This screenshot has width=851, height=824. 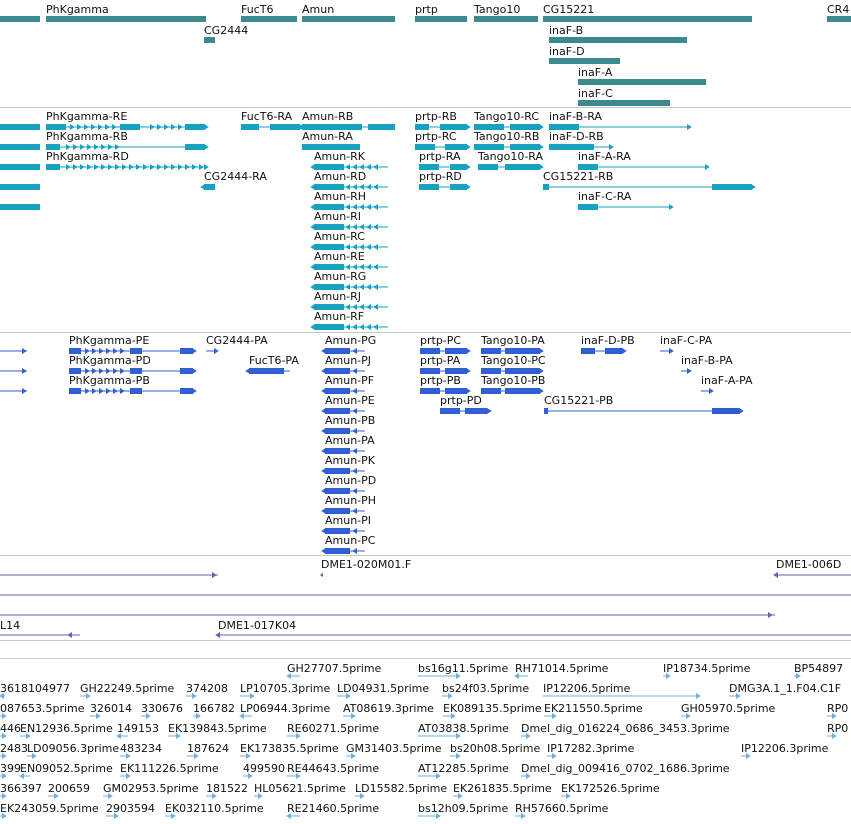 What do you see at coordinates (35, 688) in the screenshot?
I see `est-label: 3618104977` at bounding box center [35, 688].